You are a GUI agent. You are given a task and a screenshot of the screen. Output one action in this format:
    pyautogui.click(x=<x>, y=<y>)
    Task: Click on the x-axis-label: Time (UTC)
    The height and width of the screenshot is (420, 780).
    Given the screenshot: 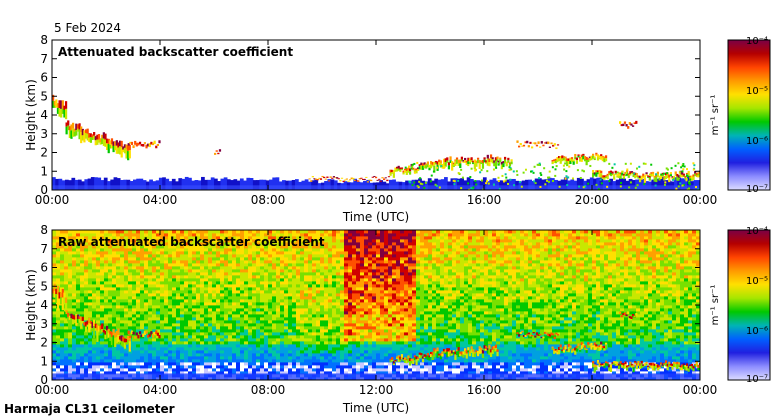 What is the action you would take?
    pyautogui.click(x=375, y=217)
    